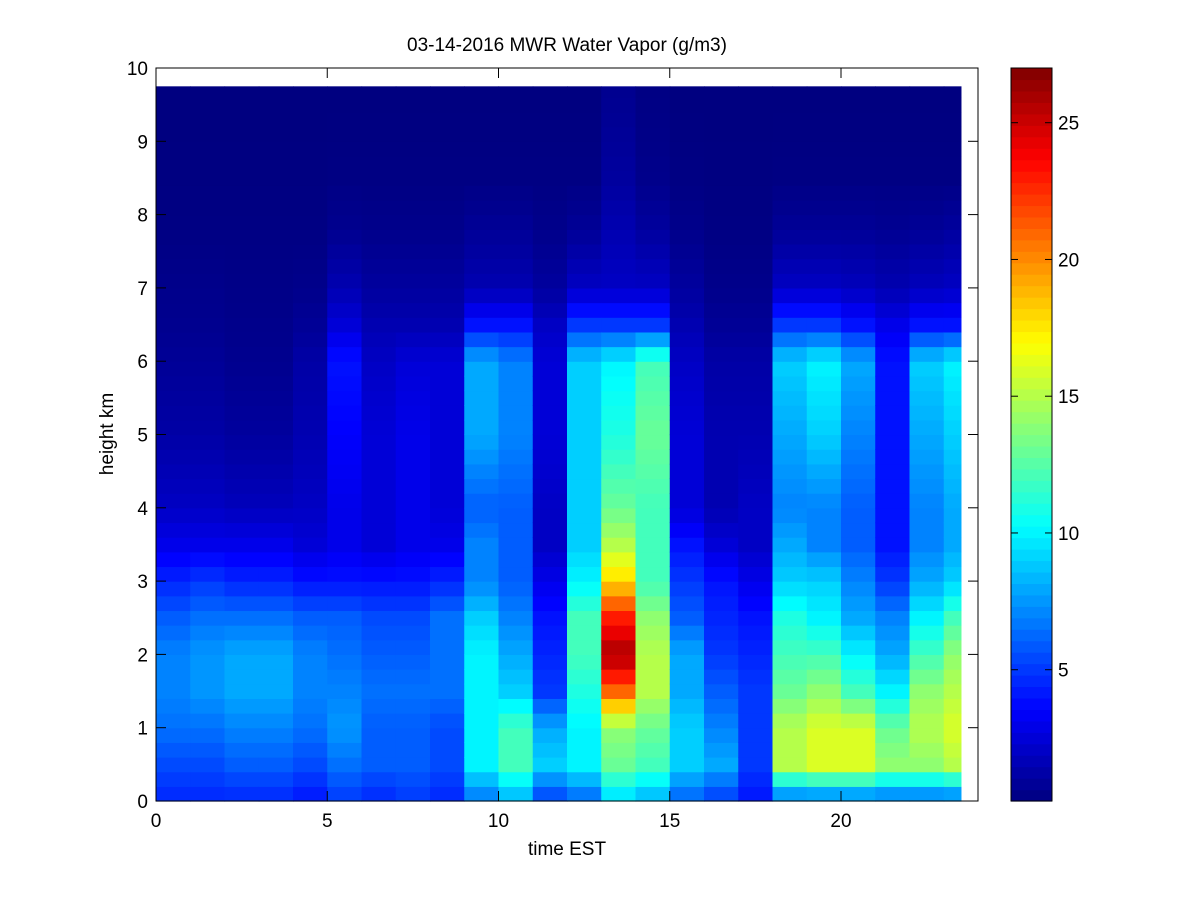 Image resolution: width=1200 pixels, height=900 pixels. Describe the element at coordinates (142, 216) in the screenshot. I see `y-tick-label: 8` at that location.